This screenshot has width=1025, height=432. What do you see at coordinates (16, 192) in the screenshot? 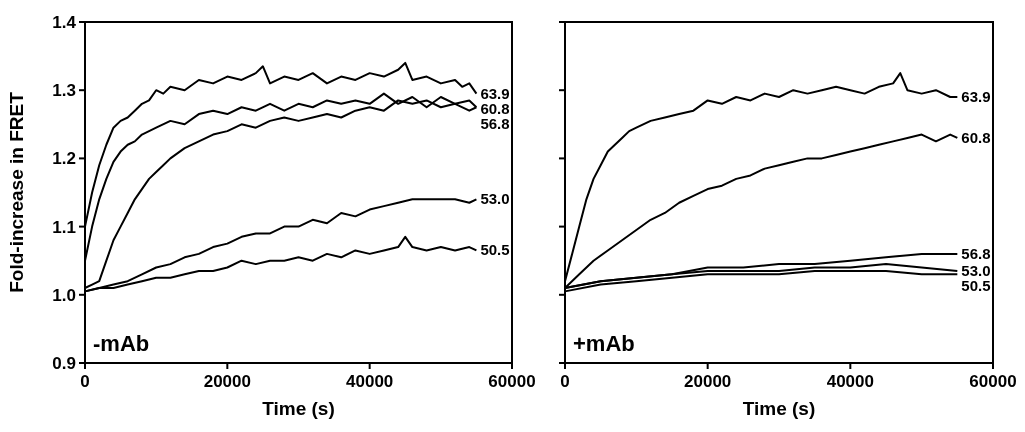
I see `y-axis-title: Fold-increase in FRET` at bounding box center [16, 192].